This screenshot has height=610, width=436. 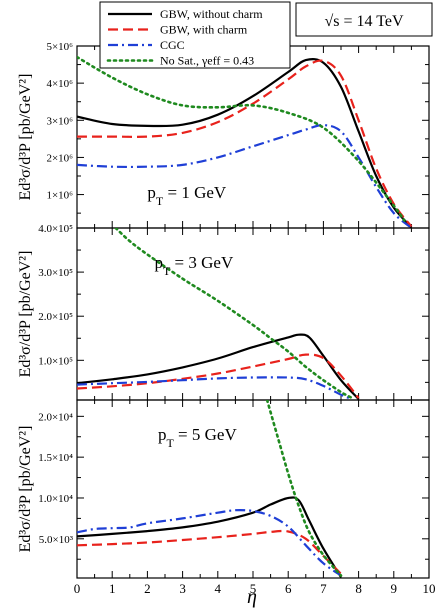 What do you see at coordinates (59, 158) in the screenshot?
I see `y-tick-label: 2×10⁶` at bounding box center [59, 158].